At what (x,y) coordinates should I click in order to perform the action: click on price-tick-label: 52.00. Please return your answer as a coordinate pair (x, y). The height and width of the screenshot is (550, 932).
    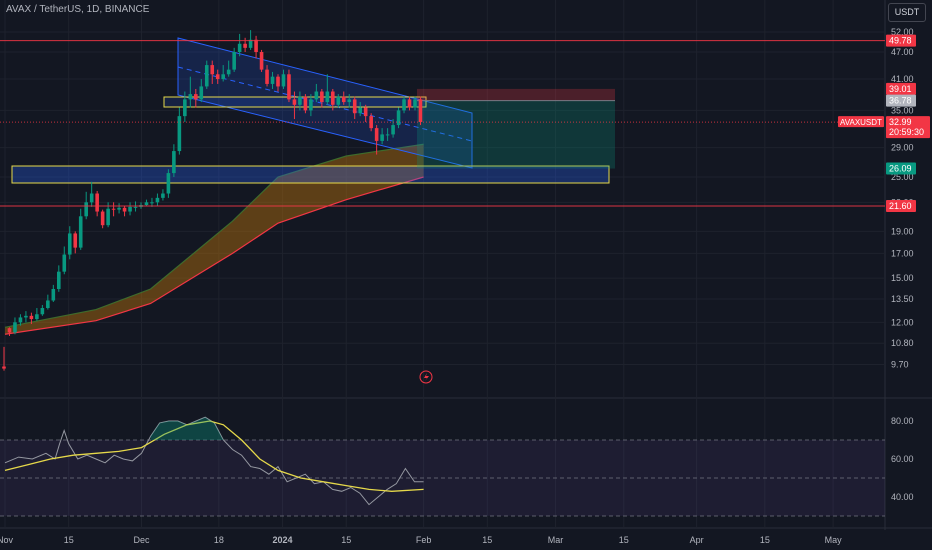
    Looking at the image, I should click on (902, 32).